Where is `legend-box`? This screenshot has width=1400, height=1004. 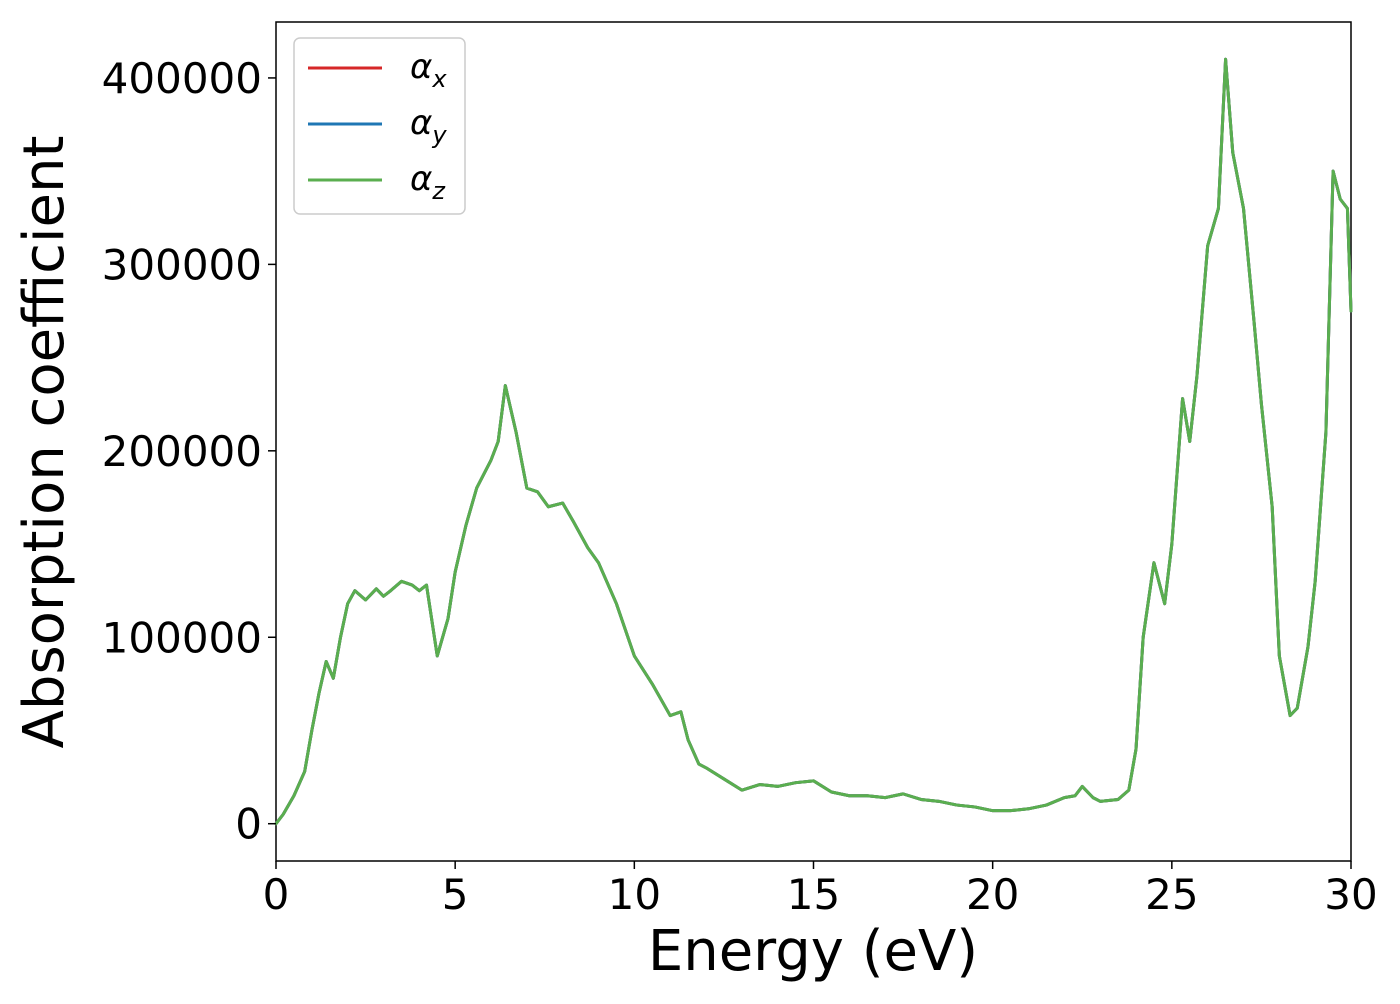 legend-box is located at coordinates (379, 126).